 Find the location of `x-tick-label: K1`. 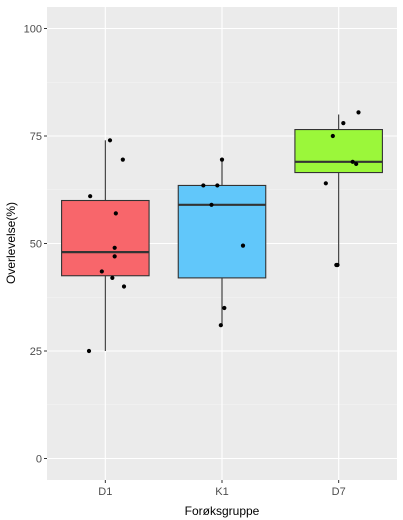

x-tick-label: K1 is located at coordinates (221, 492).